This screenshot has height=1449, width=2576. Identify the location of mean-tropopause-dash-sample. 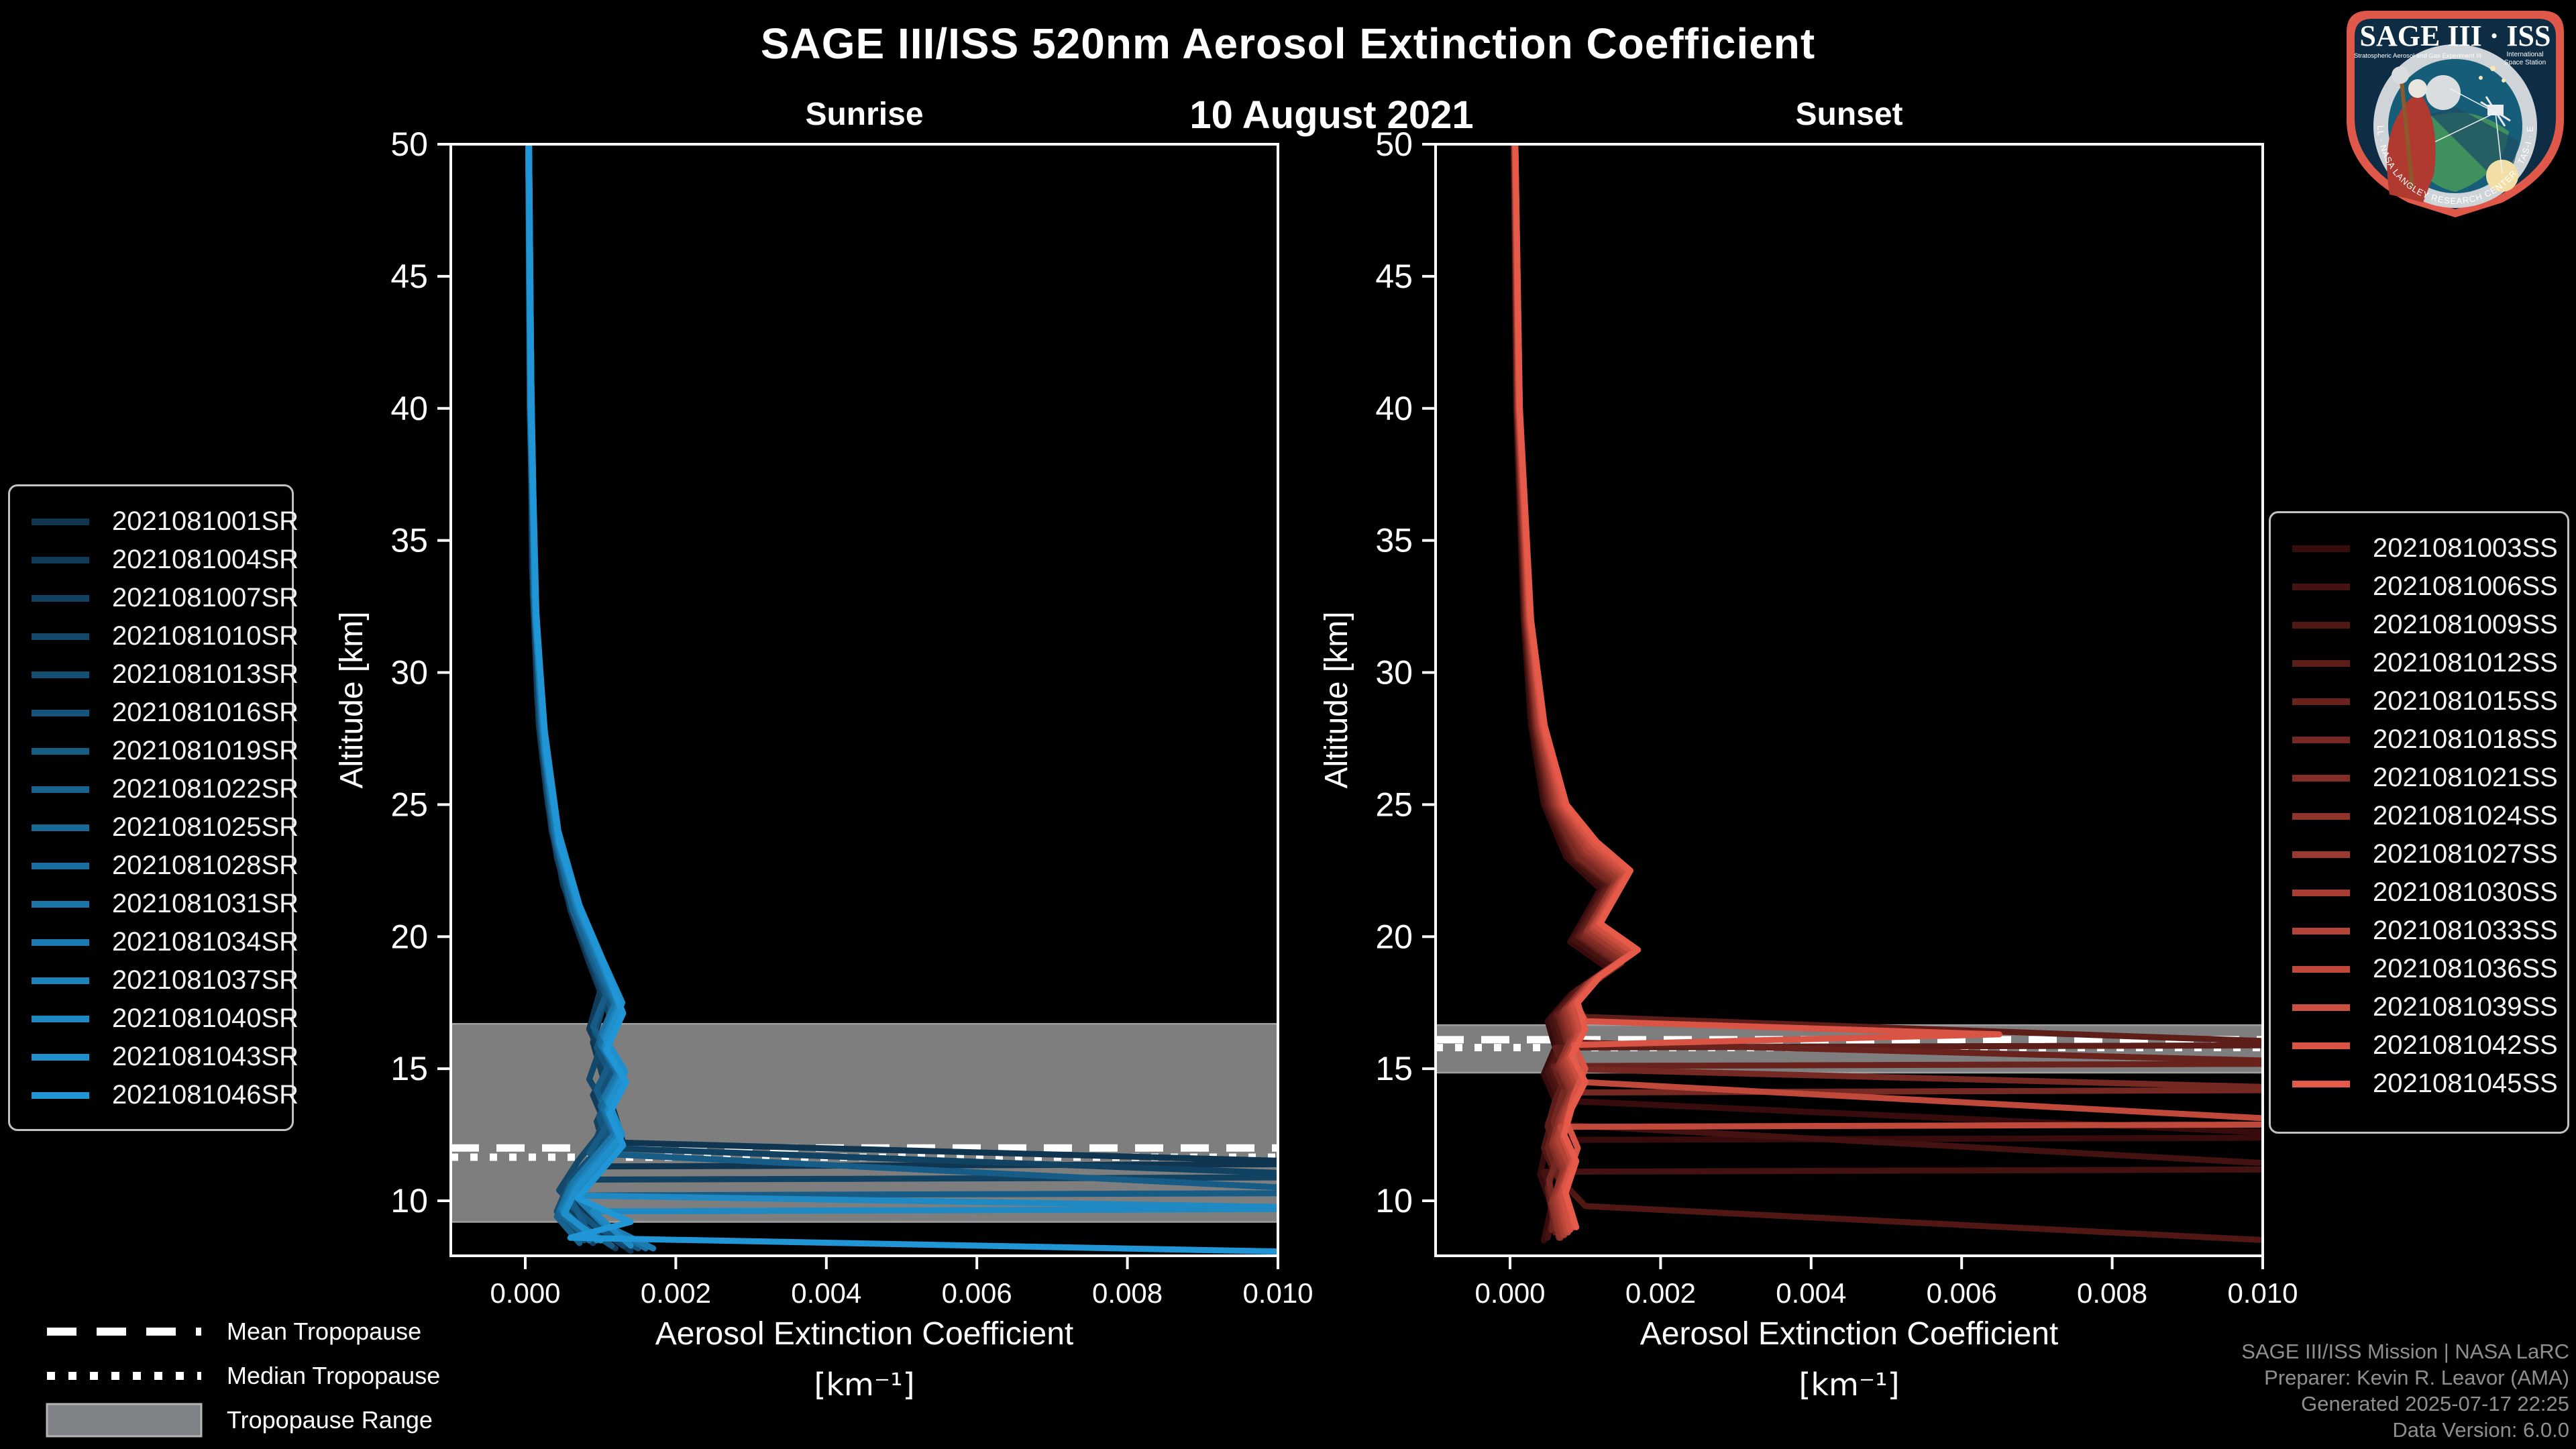
(124, 1332).